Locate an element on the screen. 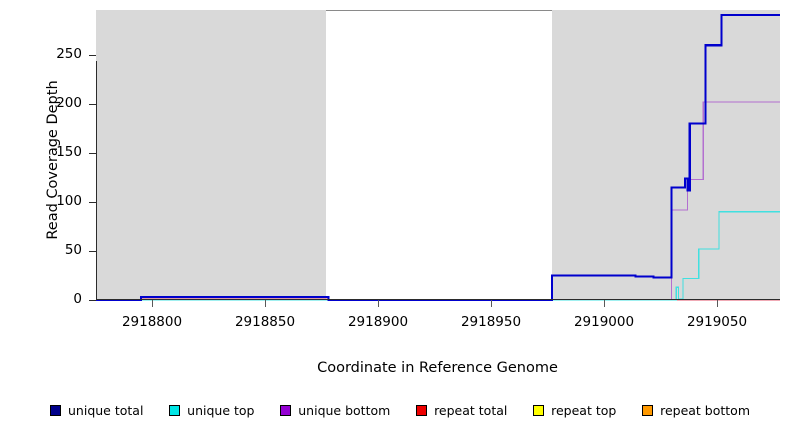 This screenshot has height=432, width=792. legend-item-unique-bottom: unique bottom is located at coordinates (335, 410).